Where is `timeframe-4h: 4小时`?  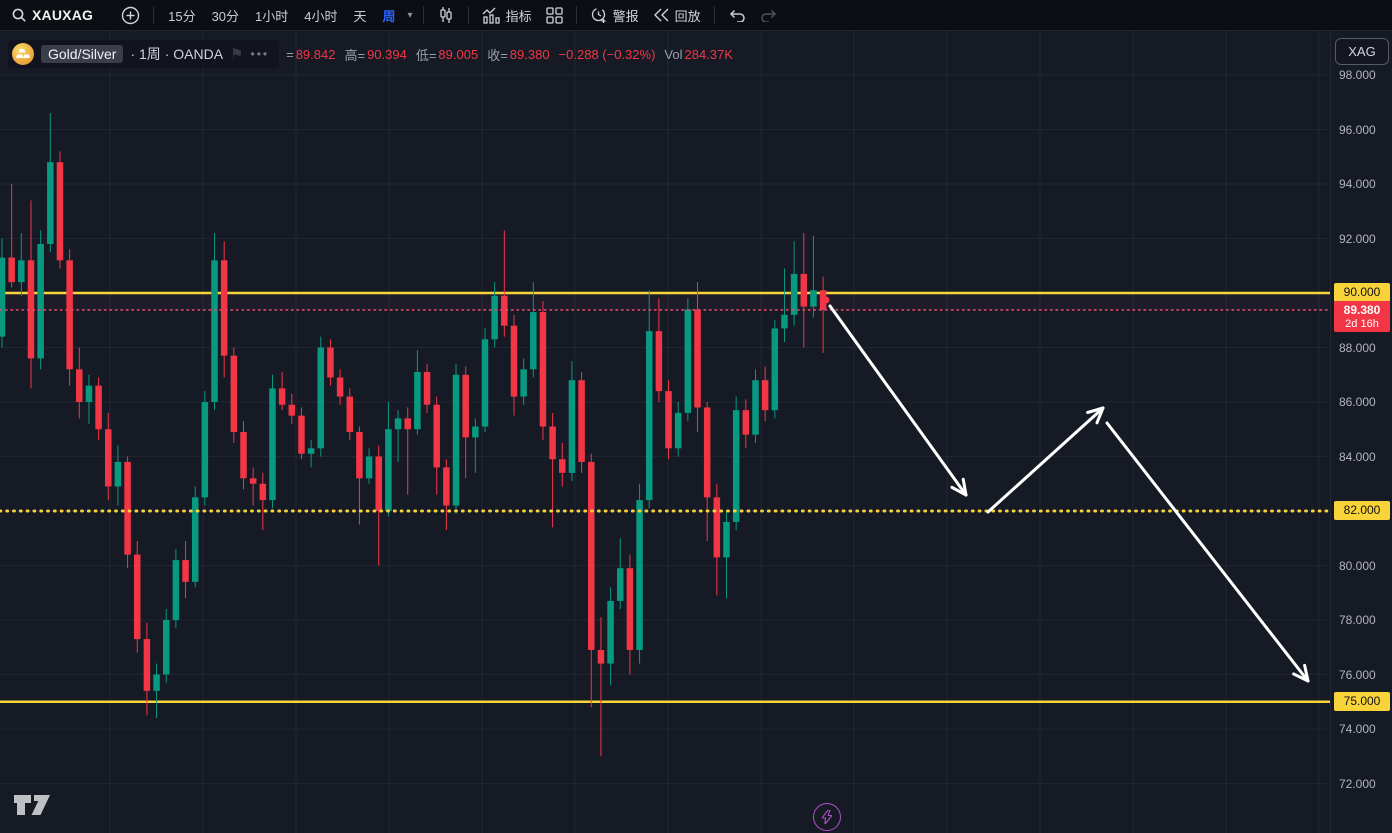 timeframe-4h: 4小时 is located at coordinates (321, 16).